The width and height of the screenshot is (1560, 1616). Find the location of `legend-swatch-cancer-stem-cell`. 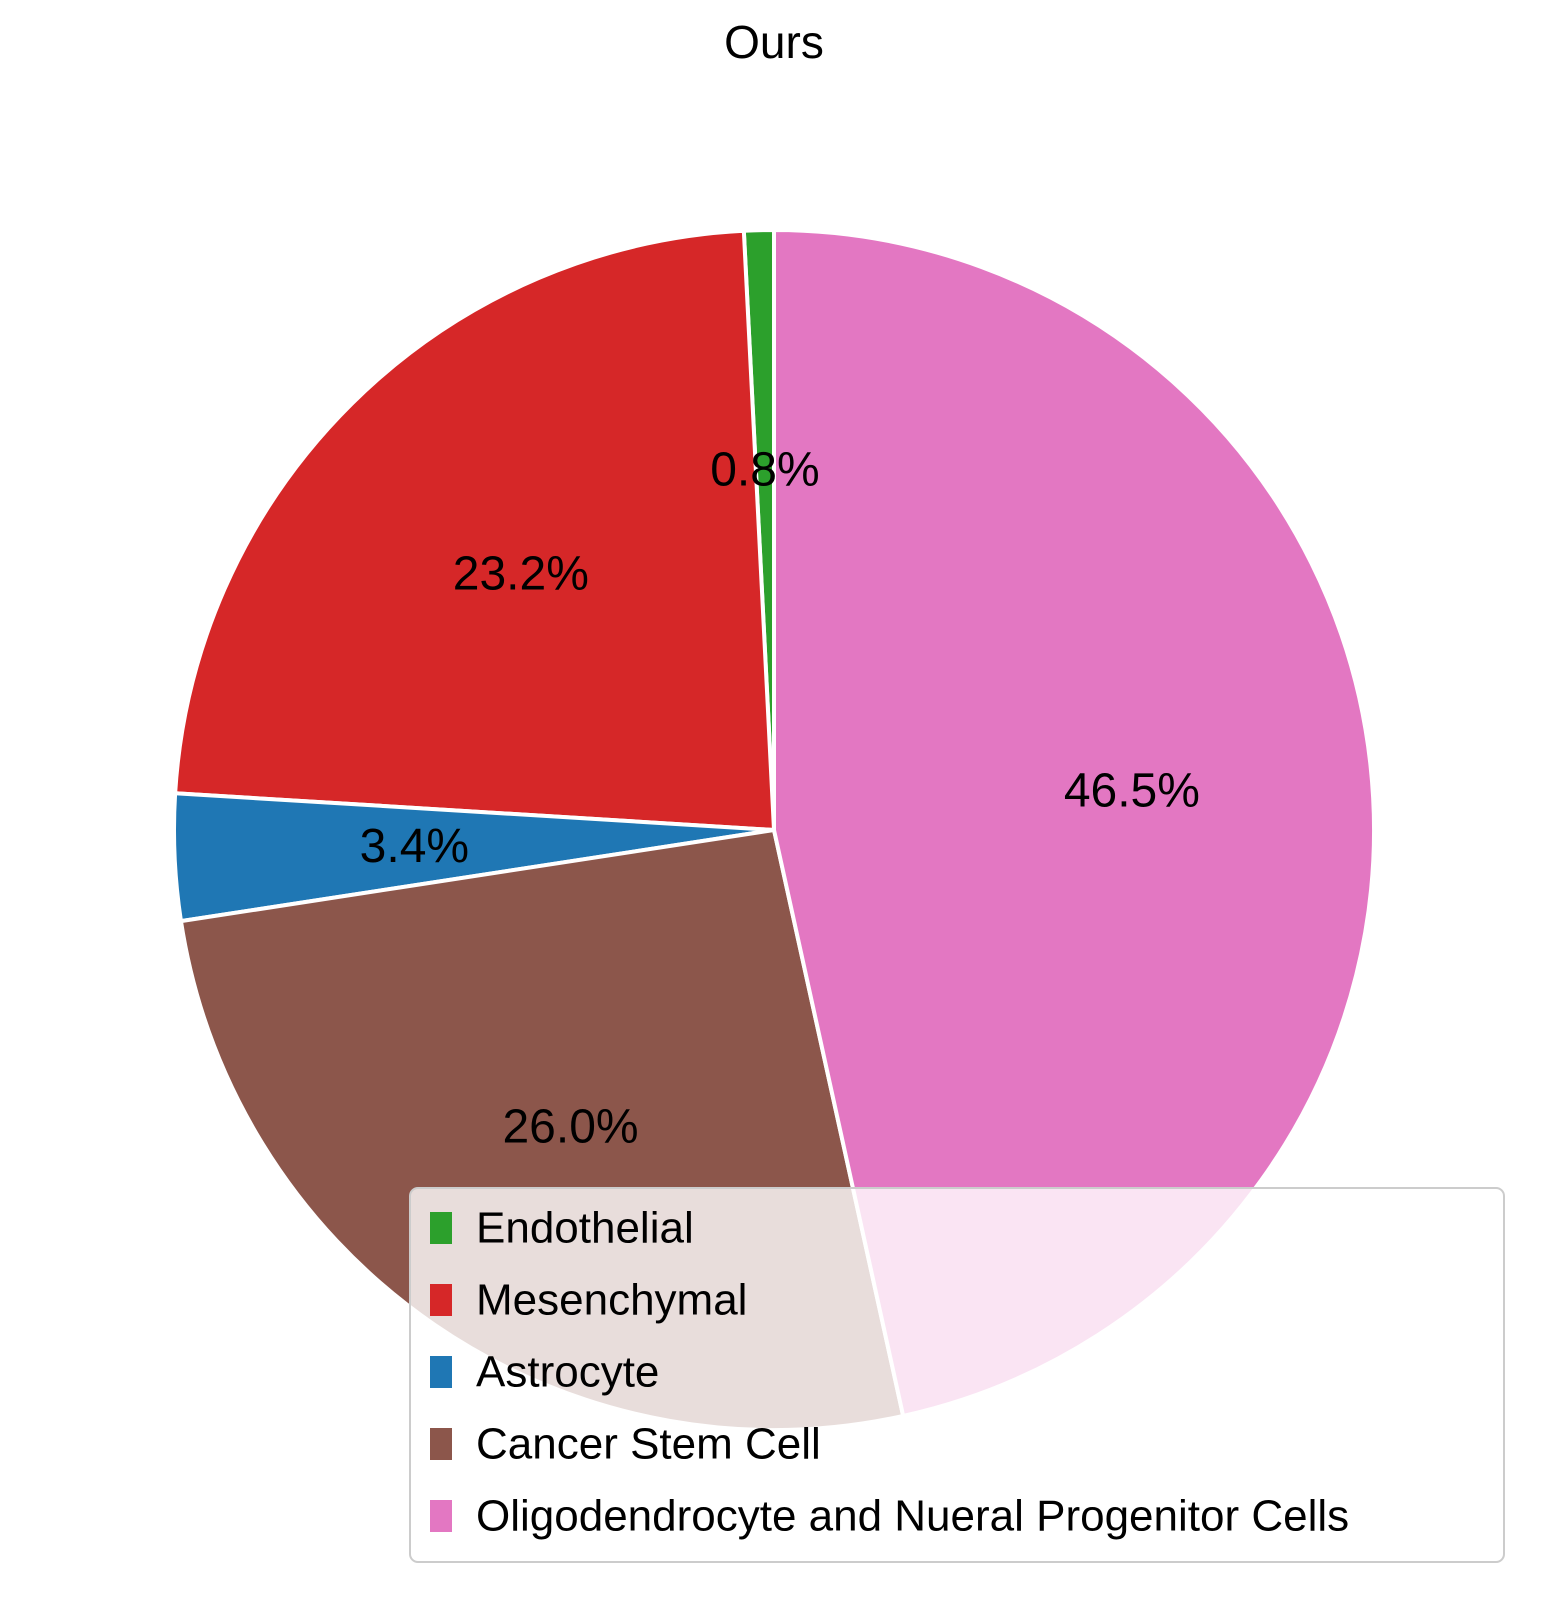

legend-swatch-cancer-stem-cell is located at coordinates (441, 1444).